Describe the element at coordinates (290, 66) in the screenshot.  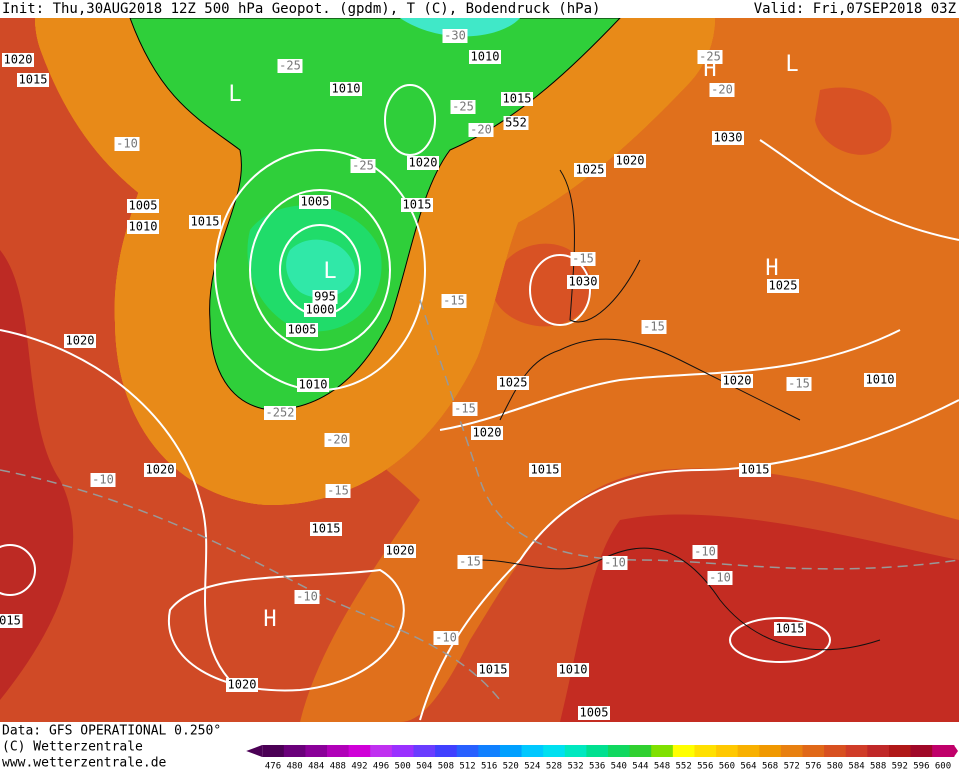
I see `temperature-label: -25` at that location.